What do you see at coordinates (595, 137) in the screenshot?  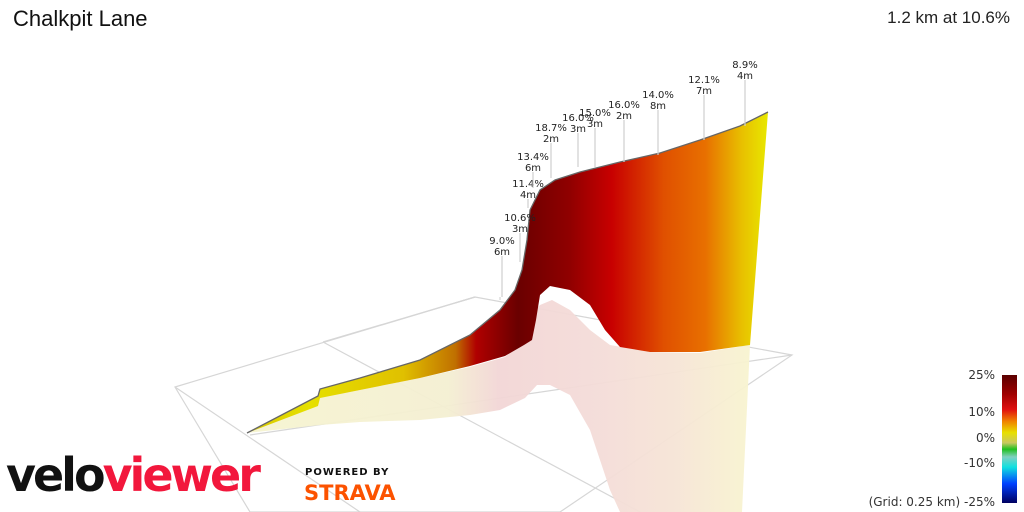 I see `gradient-annotation: 15.0%3m` at bounding box center [595, 137].